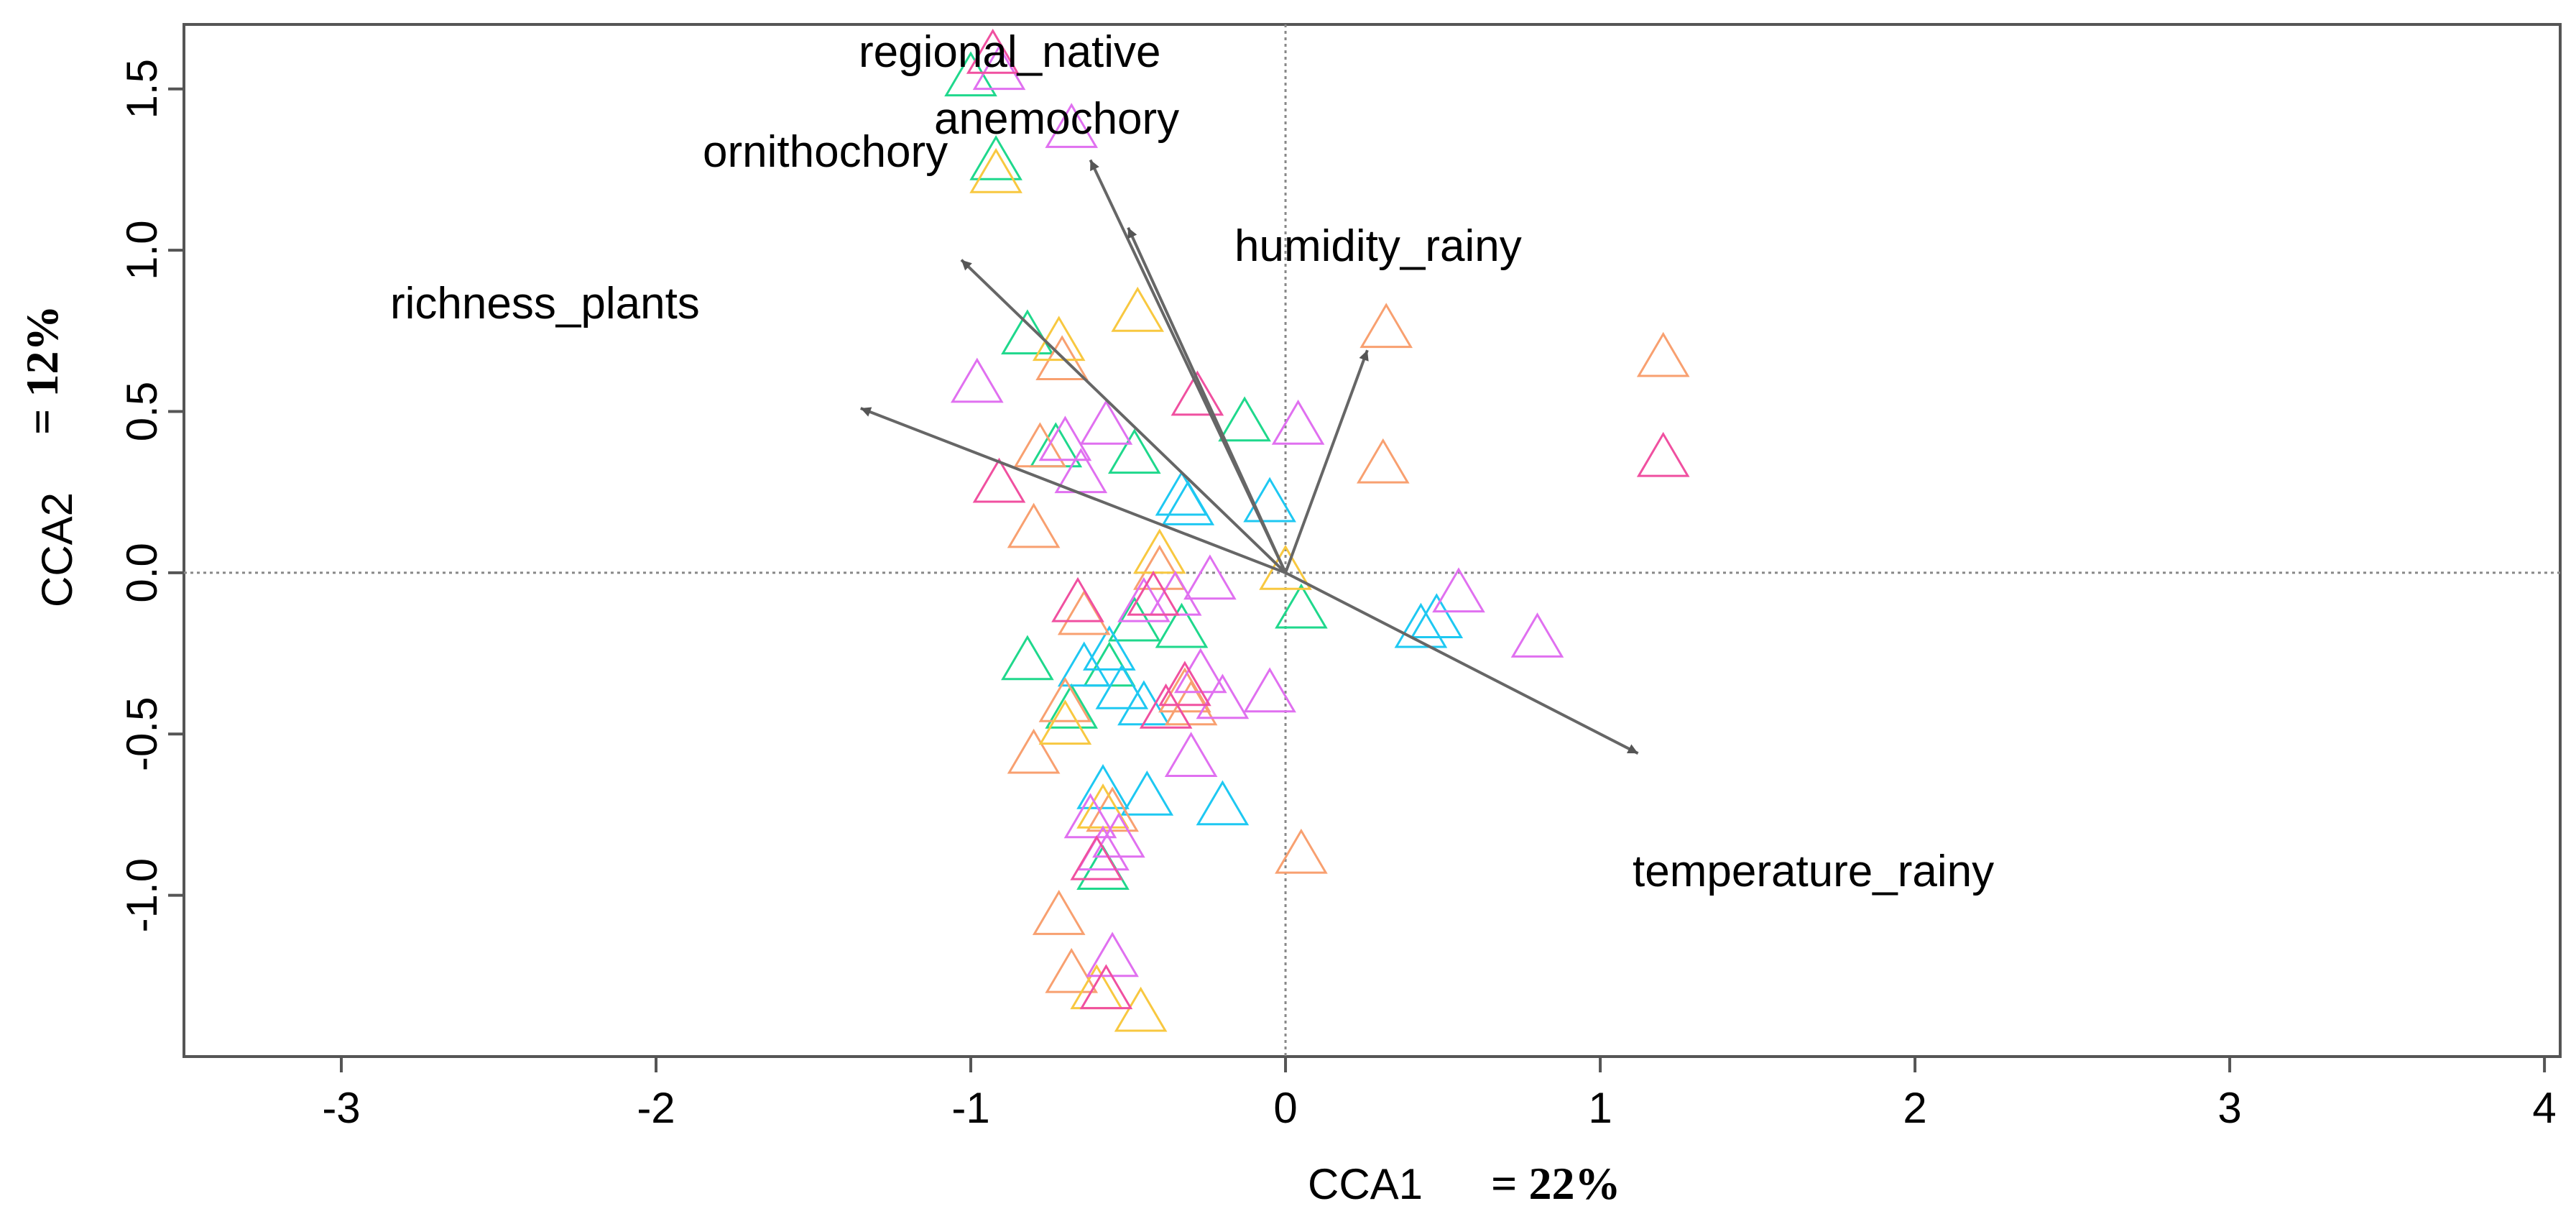  What do you see at coordinates (1285, 1108) in the screenshot?
I see `x-tick-label: 0` at bounding box center [1285, 1108].